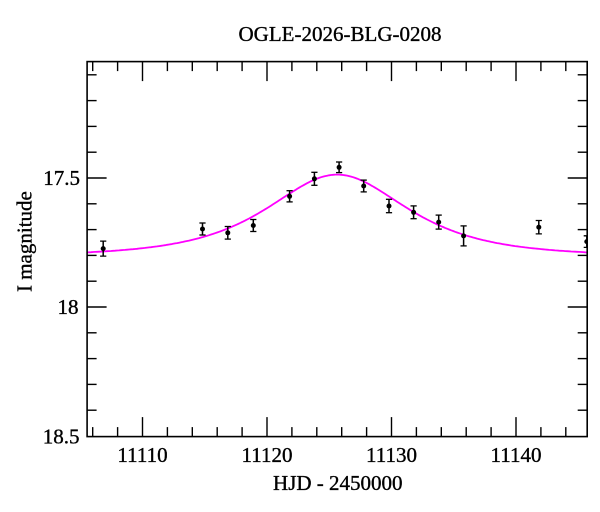 This screenshot has width=600, height=512. Describe the element at coordinates (68, 307) in the screenshot. I see `svg-text: 18` at that location.